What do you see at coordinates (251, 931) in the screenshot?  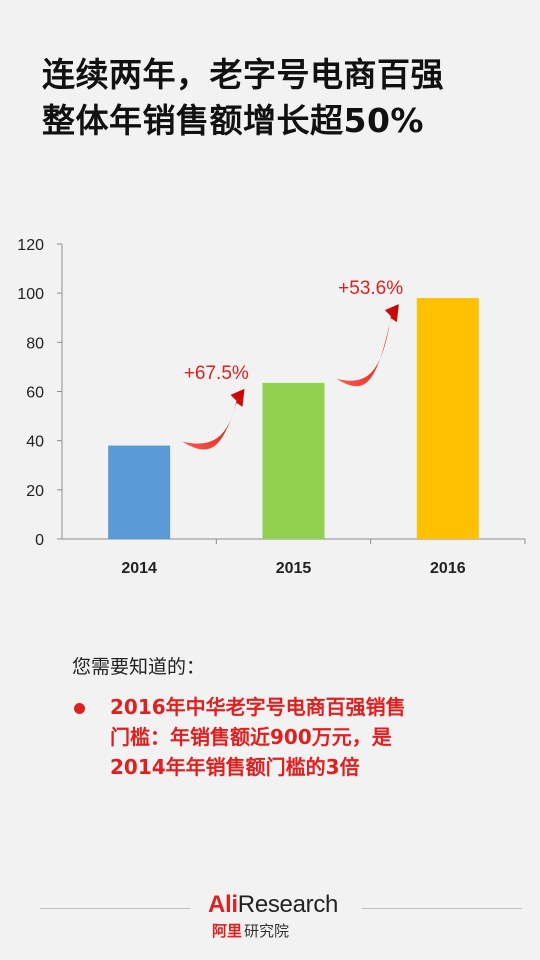 I see `aliresearch-logo-cn: 阿里 研究院` at bounding box center [251, 931].